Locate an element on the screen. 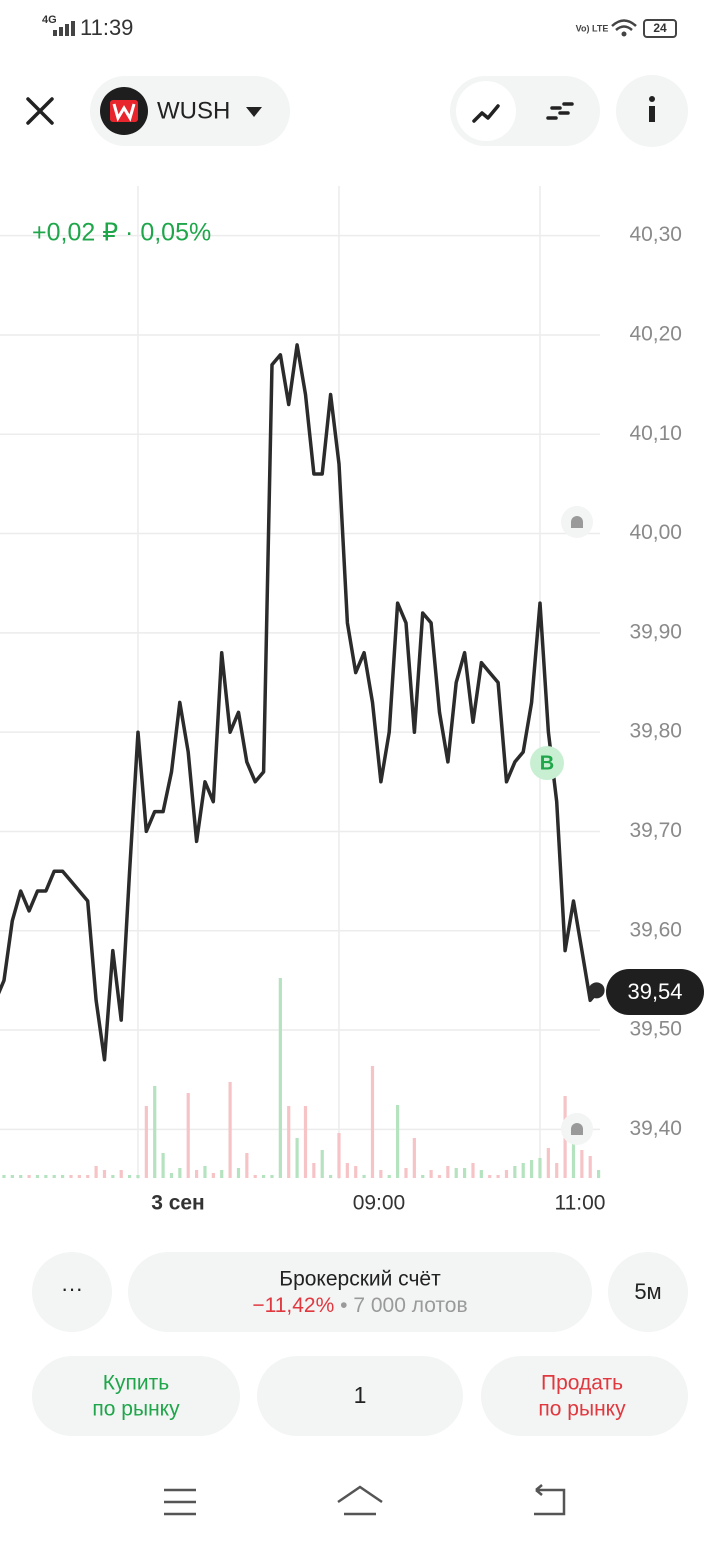 The height and width of the screenshot is (1544, 720). price-change: +0,02 ₽ · 0,05% is located at coordinates (121, 233).